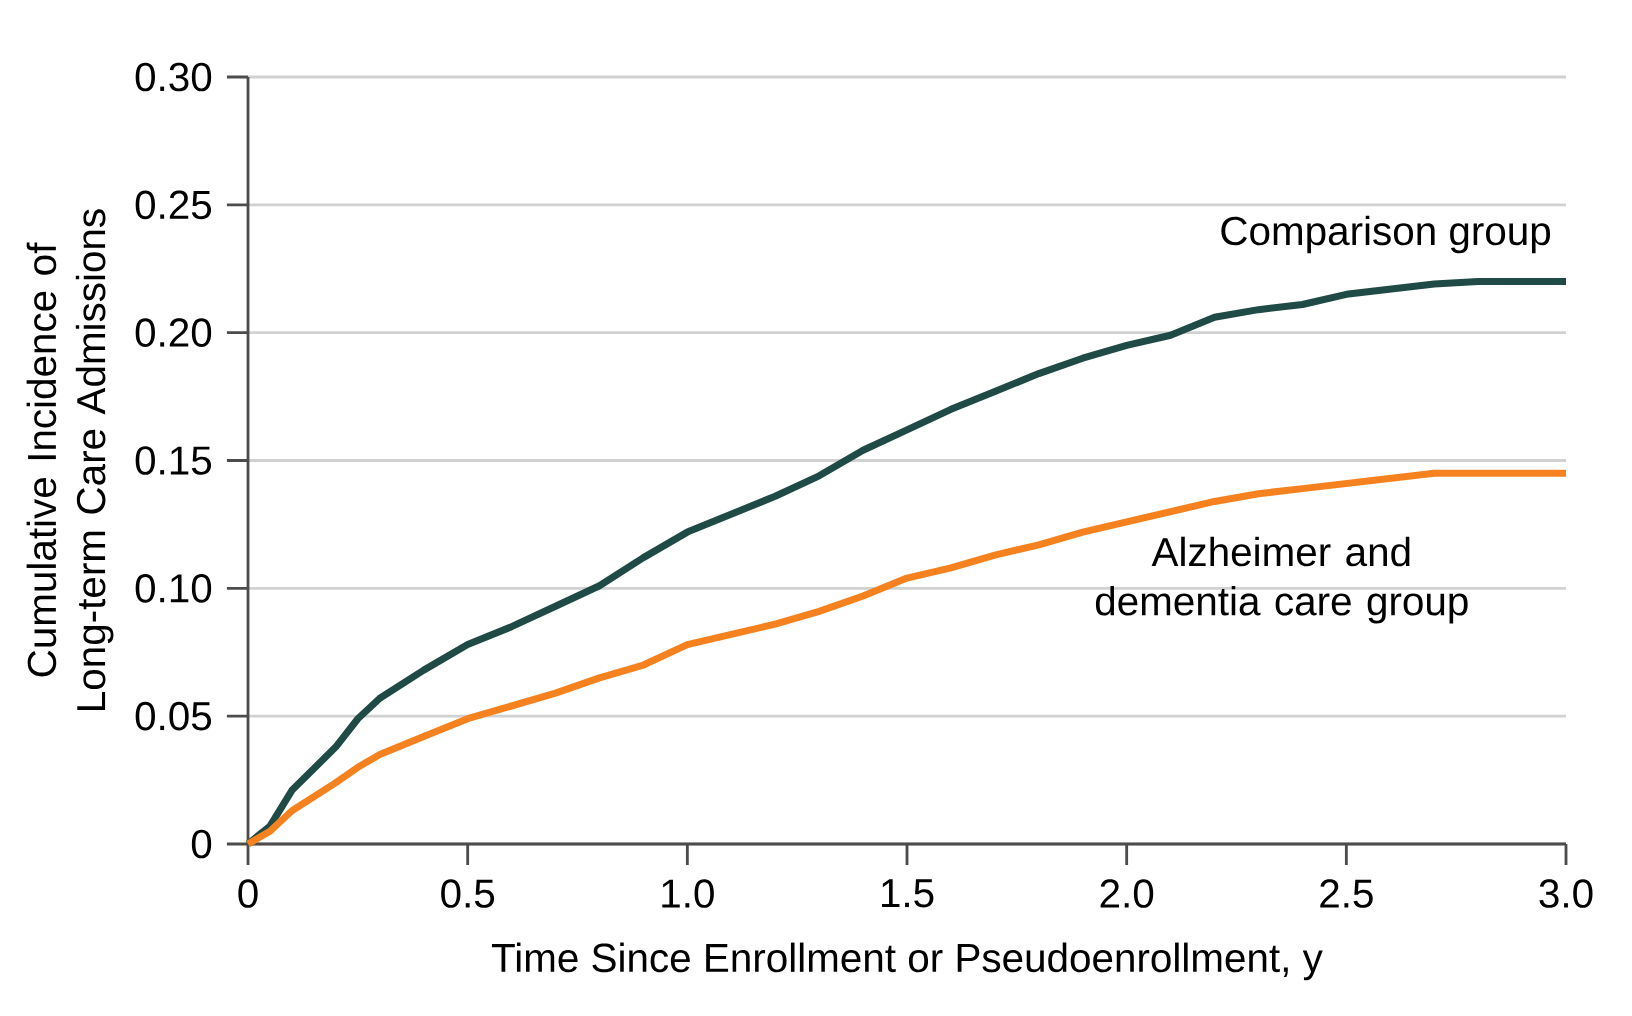 This screenshot has width=1632, height=1016. What do you see at coordinates (173, 332) in the screenshot?
I see `y-tick-label: 0.20` at bounding box center [173, 332].